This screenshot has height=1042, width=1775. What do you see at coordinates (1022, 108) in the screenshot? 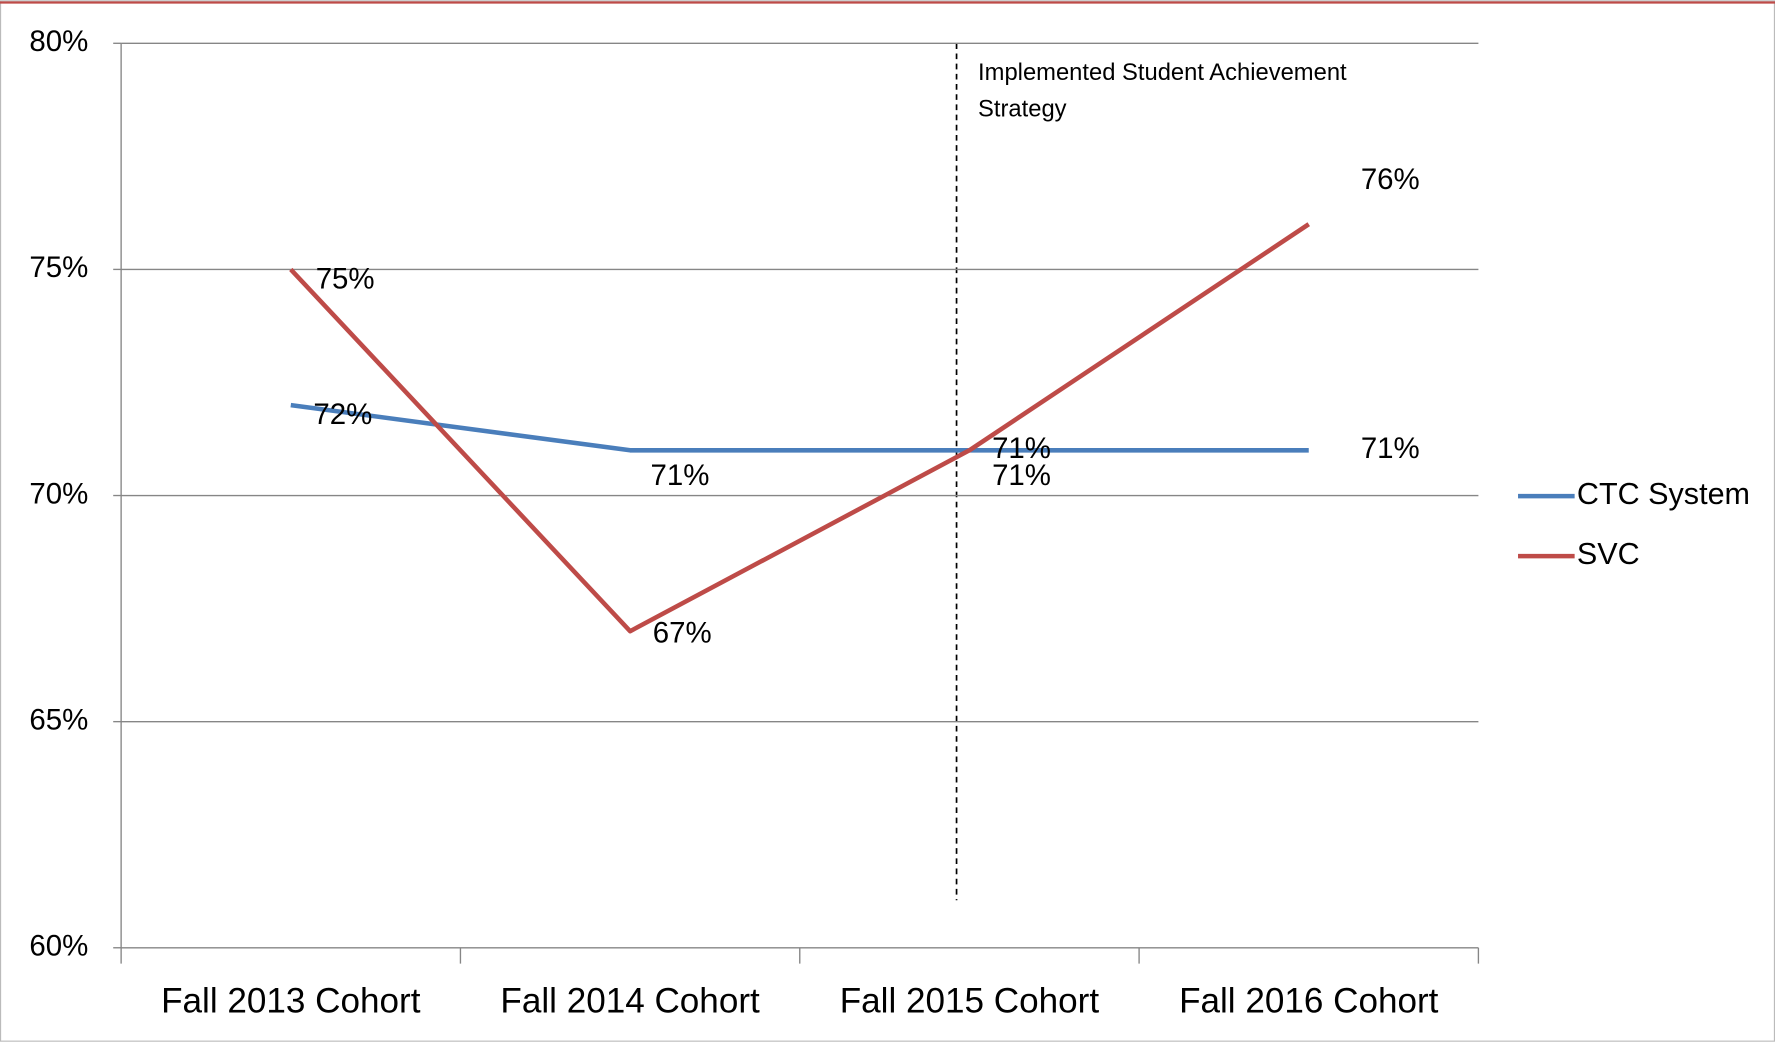
I see `annotation: Strategy` at bounding box center [1022, 108].